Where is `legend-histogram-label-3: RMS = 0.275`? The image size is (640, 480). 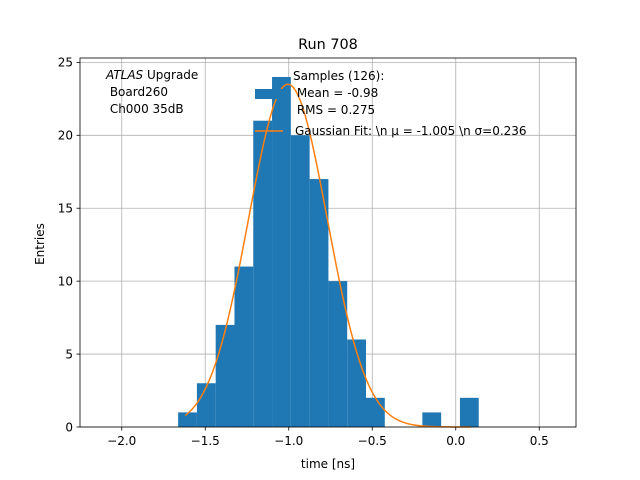 legend-histogram-label-3: RMS = 0.275 is located at coordinates (334, 110).